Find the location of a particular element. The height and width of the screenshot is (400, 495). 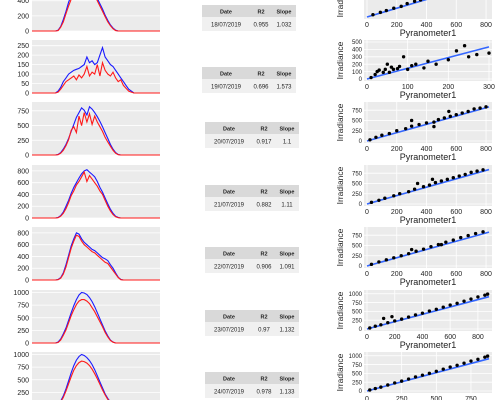

scatter-y-tick-label: 1000 is located at coordinates (356, 357).